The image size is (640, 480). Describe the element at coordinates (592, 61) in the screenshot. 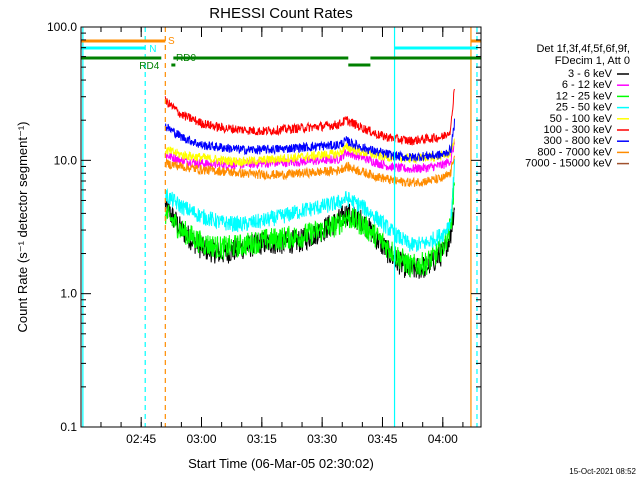

I see `legend-header-line-2: FDecim 1, Att 0` at that location.